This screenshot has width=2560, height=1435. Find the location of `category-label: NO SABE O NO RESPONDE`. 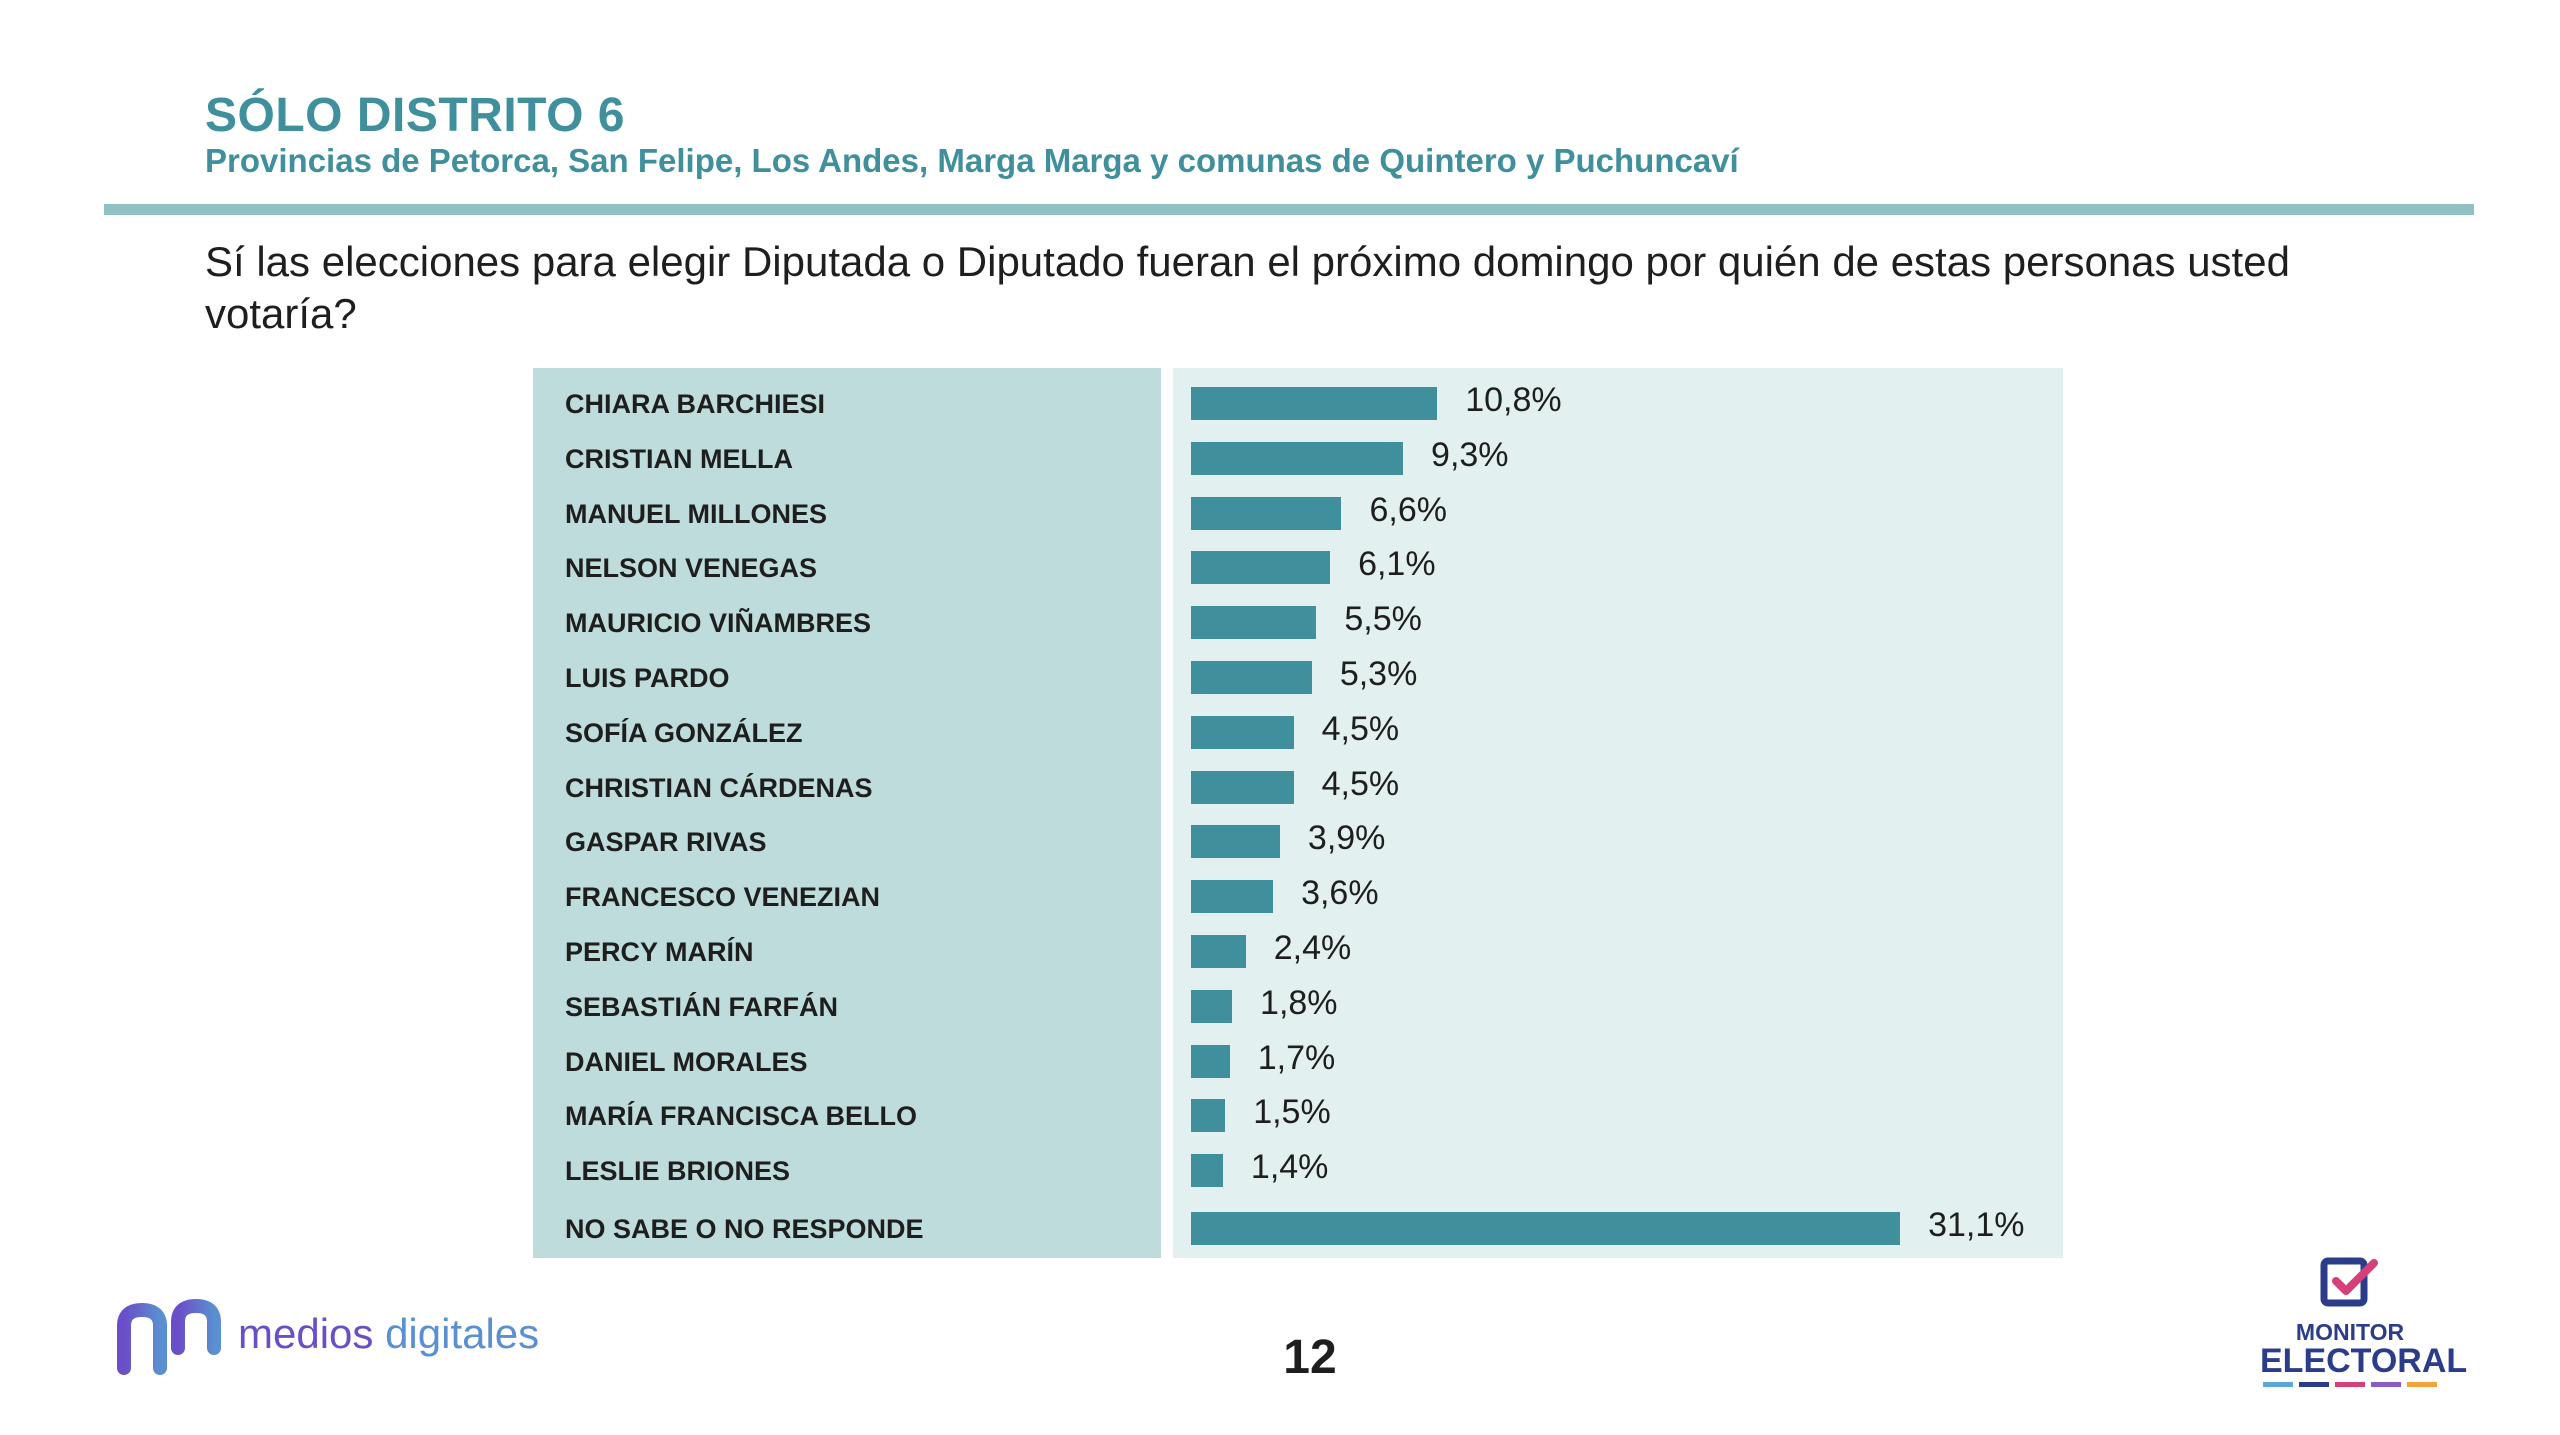

category-label: NO SABE O NO RESPONDE is located at coordinates (744, 1229).